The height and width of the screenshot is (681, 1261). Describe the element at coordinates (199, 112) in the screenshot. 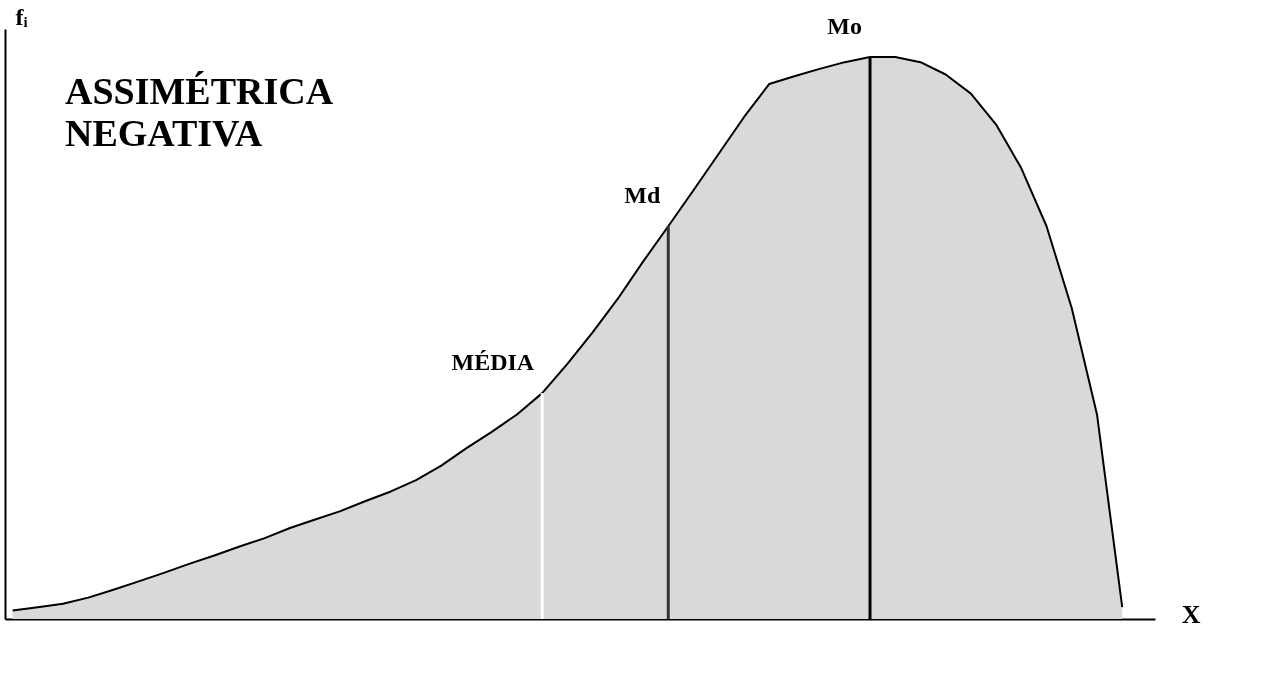

I see `annotation: ASSIMÉTRICA NEGATIVA` at that location.